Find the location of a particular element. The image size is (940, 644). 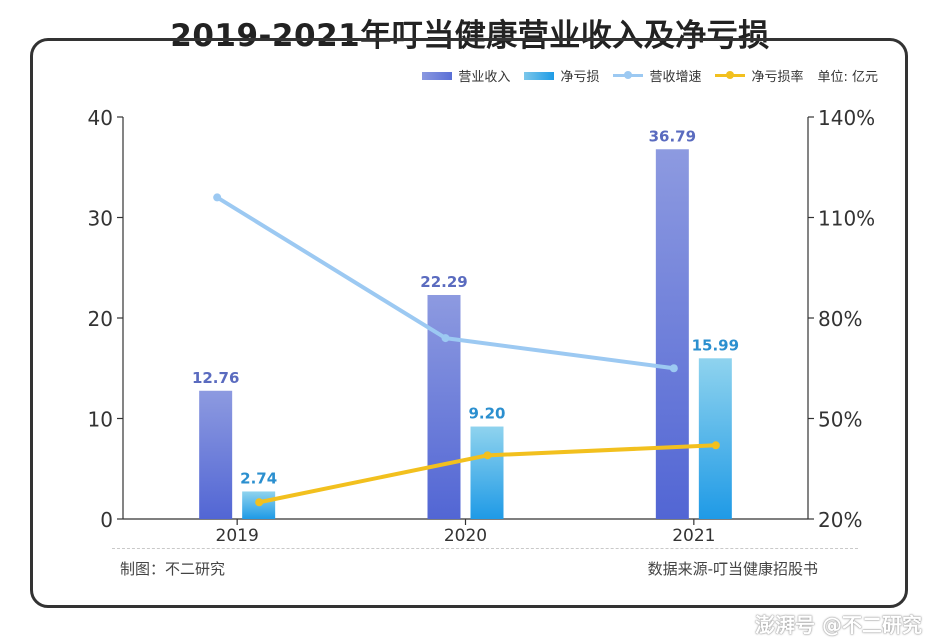

legend: 营业收入 净亏损 营收增速 净亏损率 单位: 亿元 is located at coordinates (650, 75).